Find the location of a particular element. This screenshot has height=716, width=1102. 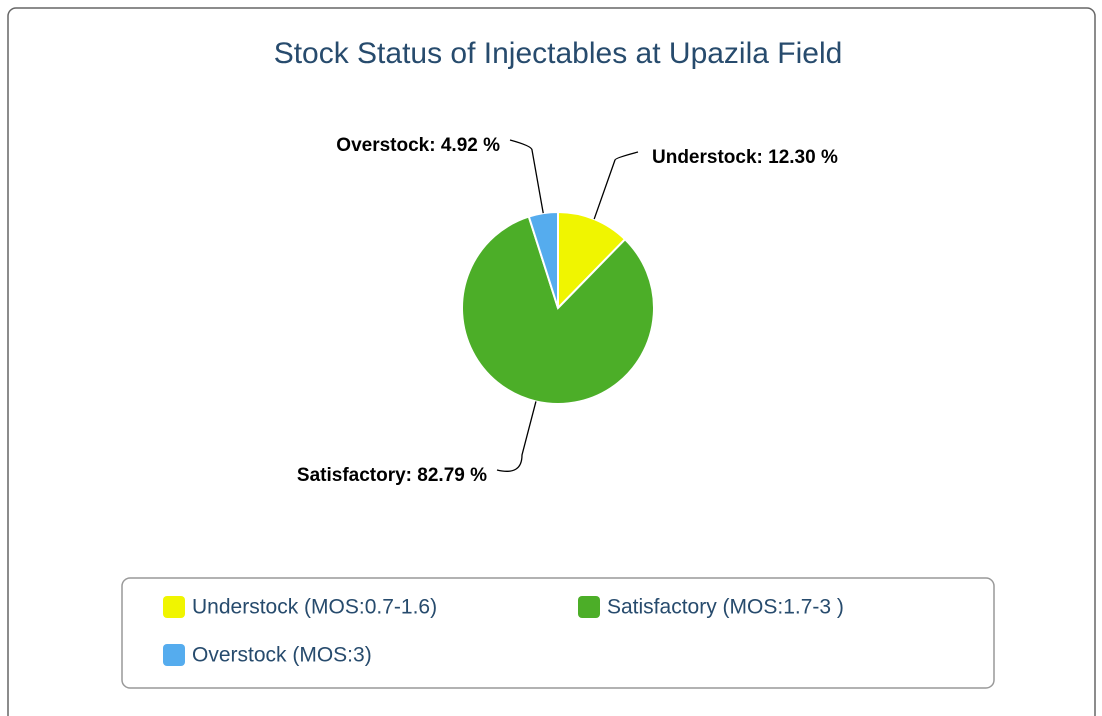

data-label: Satisfactory: 82.79 % is located at coordinates (392, 475).